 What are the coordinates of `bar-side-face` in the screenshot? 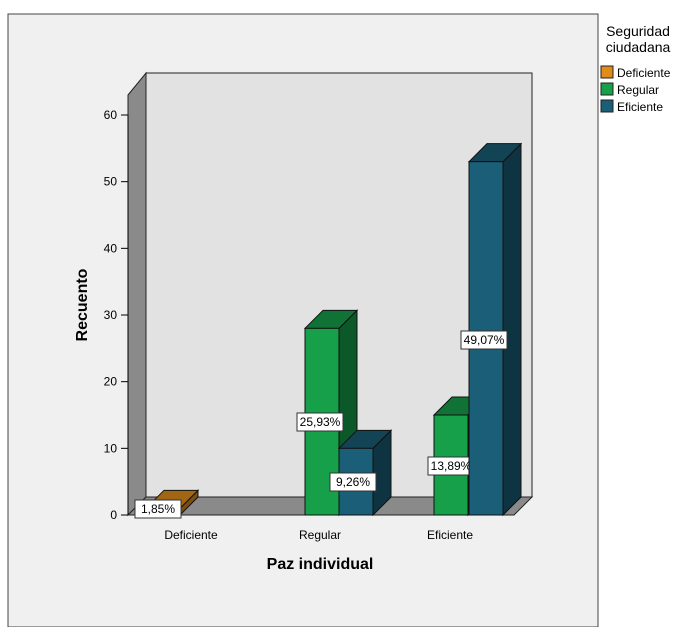 It's located at (512, 329).